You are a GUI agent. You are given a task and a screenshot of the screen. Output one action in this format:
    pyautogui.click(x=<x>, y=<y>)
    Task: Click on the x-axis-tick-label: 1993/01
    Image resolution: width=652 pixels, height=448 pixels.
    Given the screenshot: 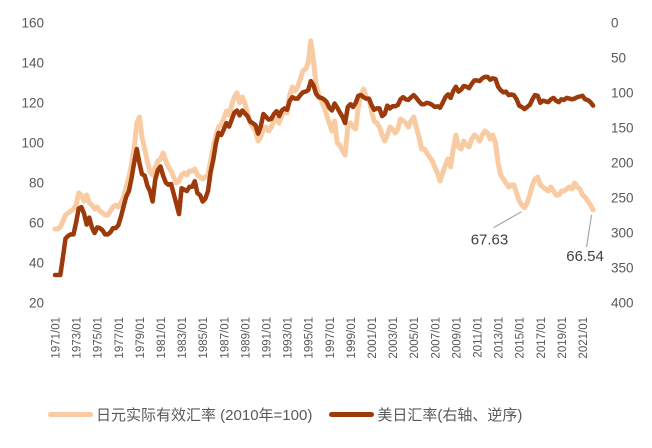 What is the action you would take?
    pyautogui.click(x=289, y=338)
    